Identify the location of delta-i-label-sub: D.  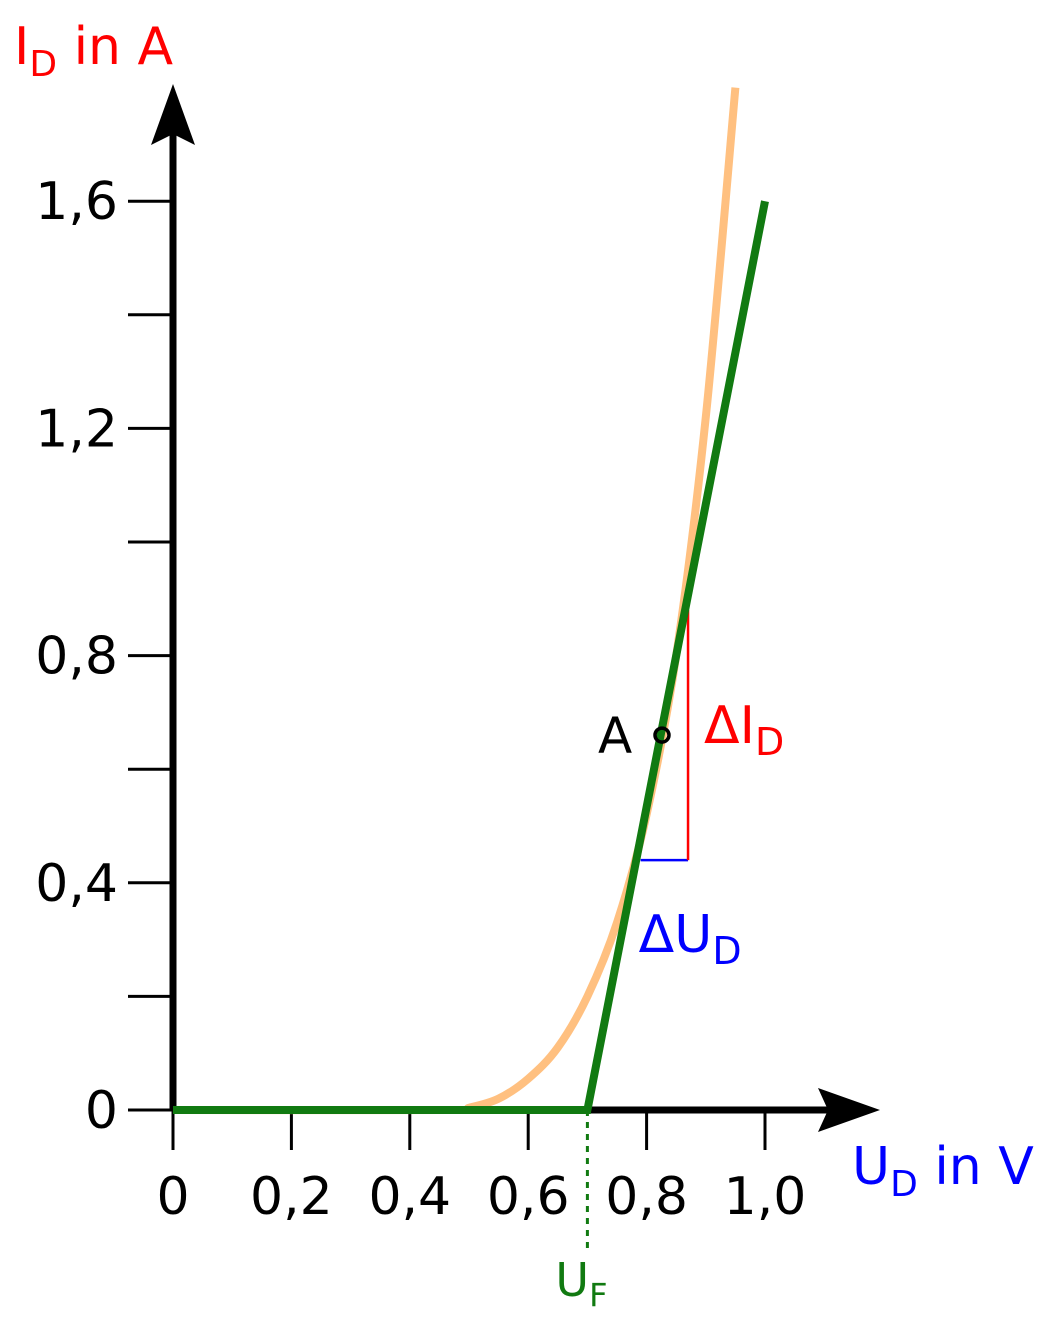
(769, 742).